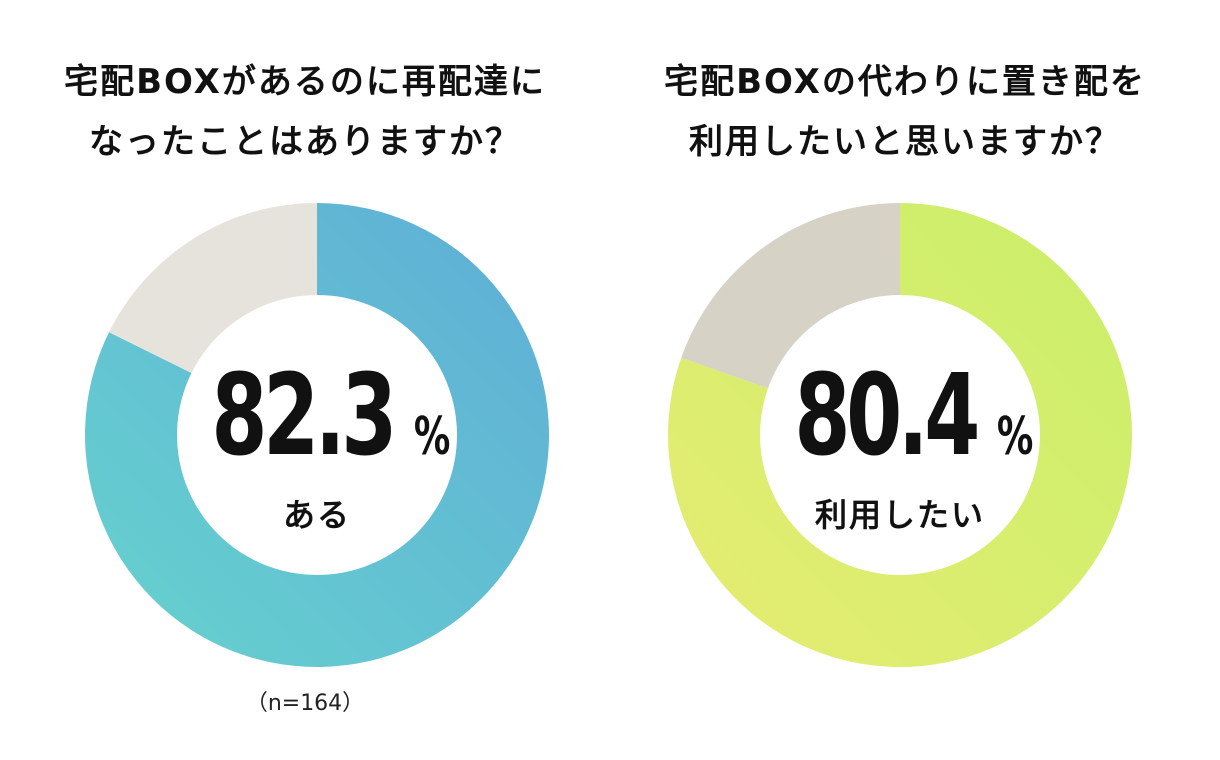 Image resolution: width=1220 pixels, height=760 pixels. What do you see at coordinates (305, 703) in the screenshot?
I see `sample-size-note: （n=164）` at bounding box center [305, 703].